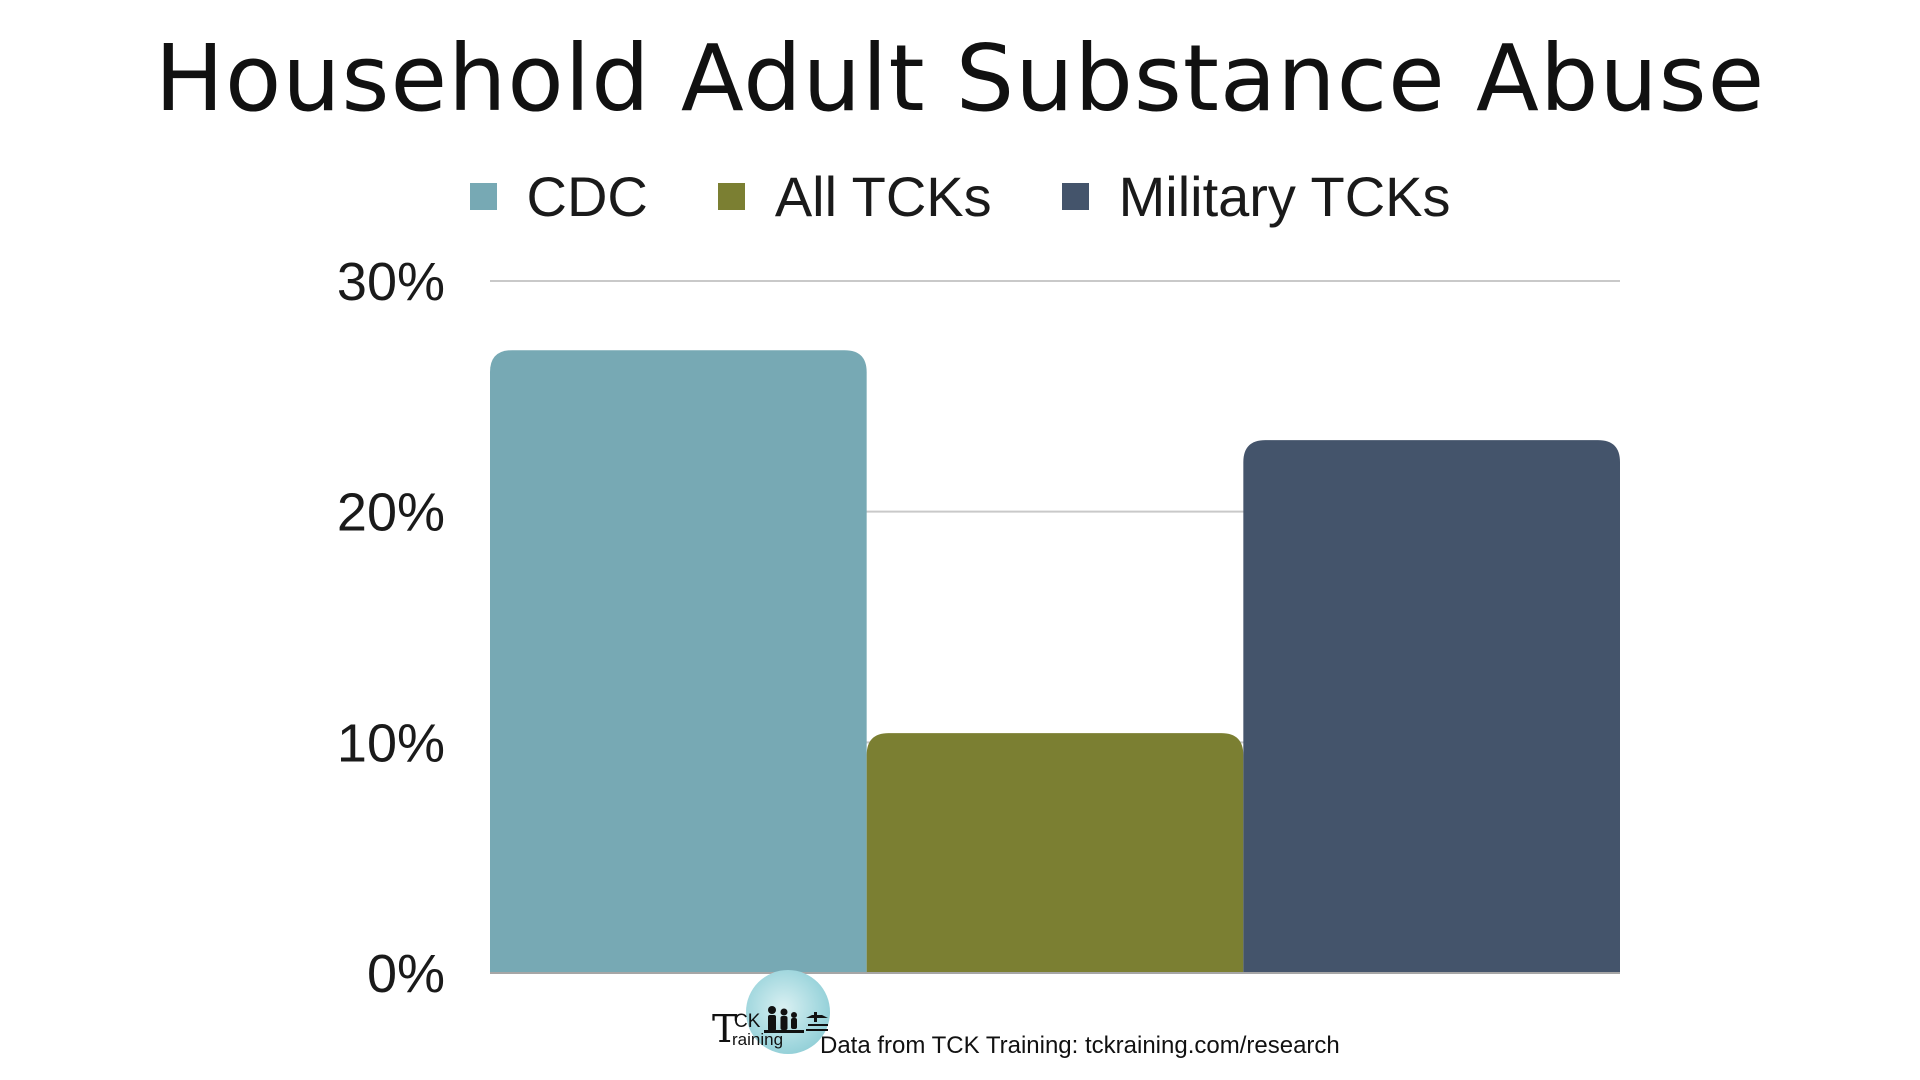  Describe the element at coordinates (391, 743) in the screenshot. I see `y-tick-label: 10%` at that location.